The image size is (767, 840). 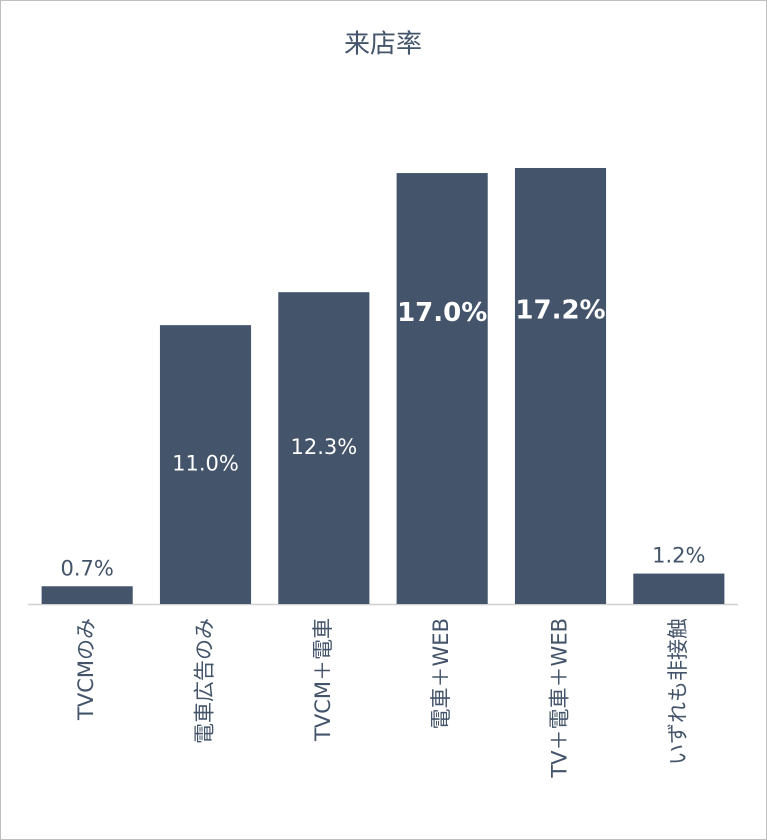 What do you see at coordinates (205, 681) in the screenshot?
I see `x-tick-label: 電車広告のみ` at bounding box center [205, 681].